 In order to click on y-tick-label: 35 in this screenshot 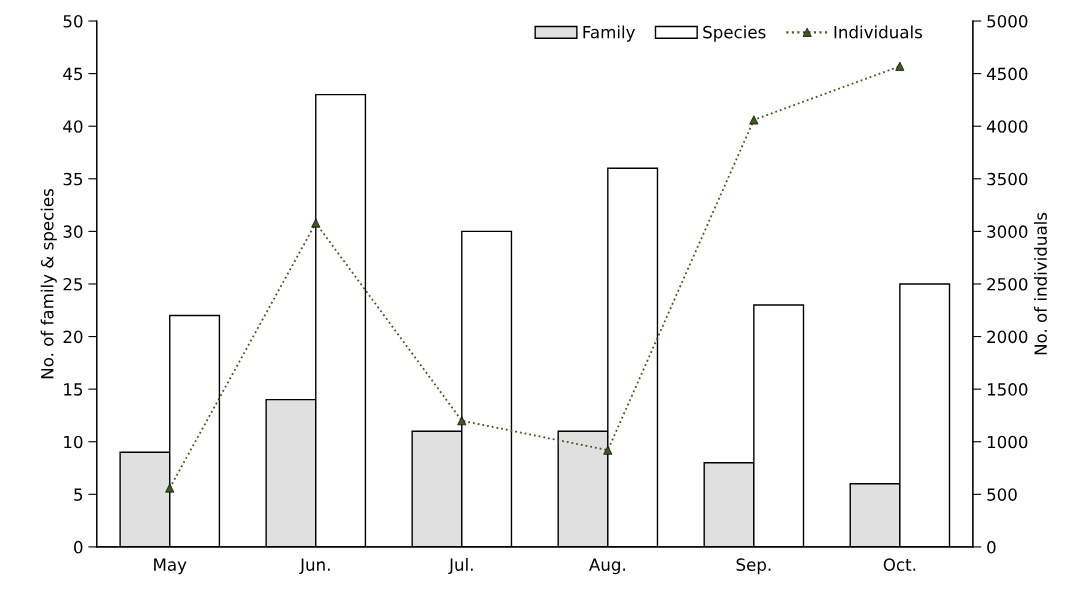, I will do `click(73, 179)`.